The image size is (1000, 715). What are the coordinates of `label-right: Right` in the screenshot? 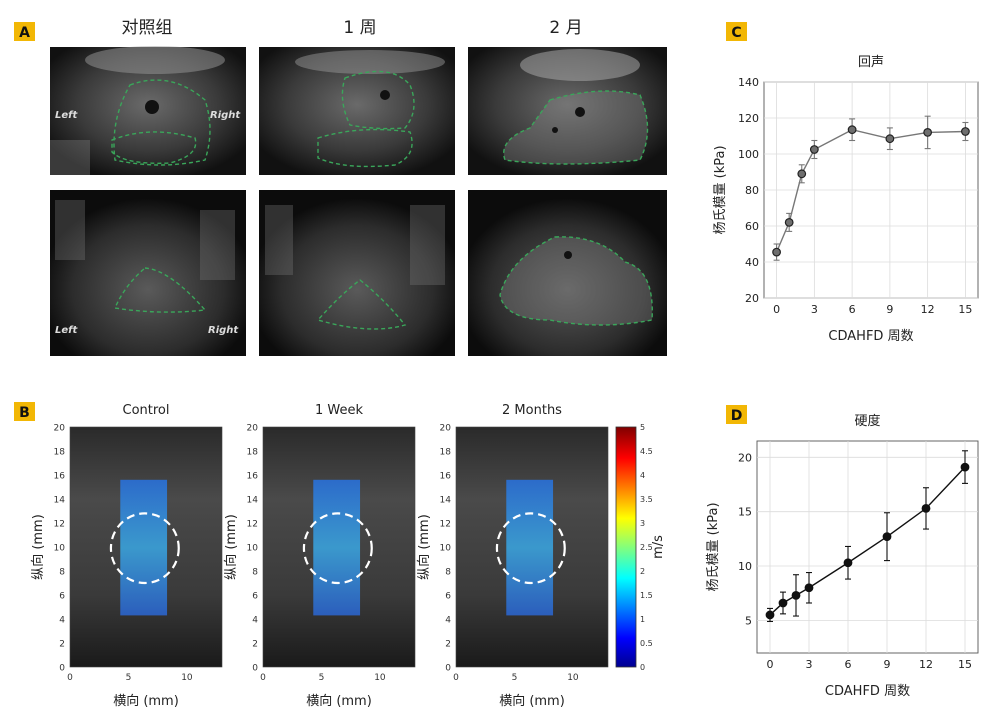 It's located at (225, 115).